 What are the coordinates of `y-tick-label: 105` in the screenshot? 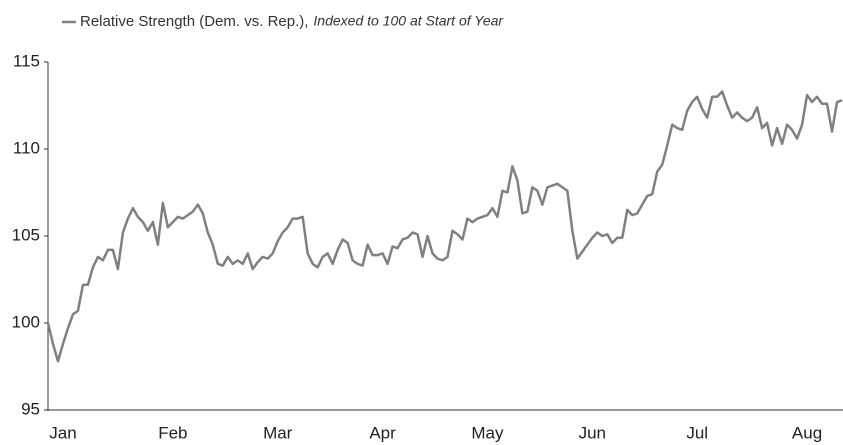 It's located at (26, 234).